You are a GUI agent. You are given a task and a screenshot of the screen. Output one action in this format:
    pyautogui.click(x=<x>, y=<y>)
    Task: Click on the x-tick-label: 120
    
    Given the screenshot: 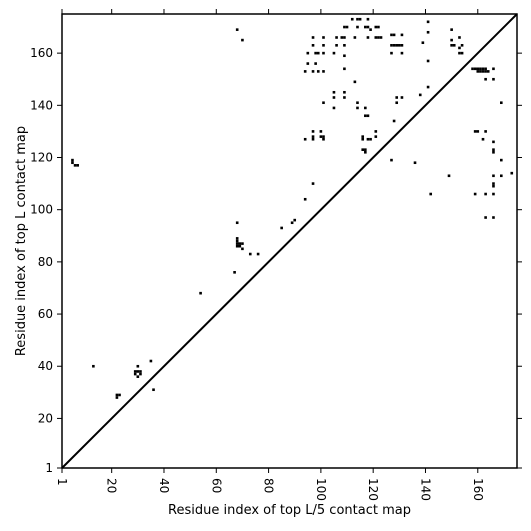 What is the action you would take?
    pyautogui.click(x=373, y=489)
    